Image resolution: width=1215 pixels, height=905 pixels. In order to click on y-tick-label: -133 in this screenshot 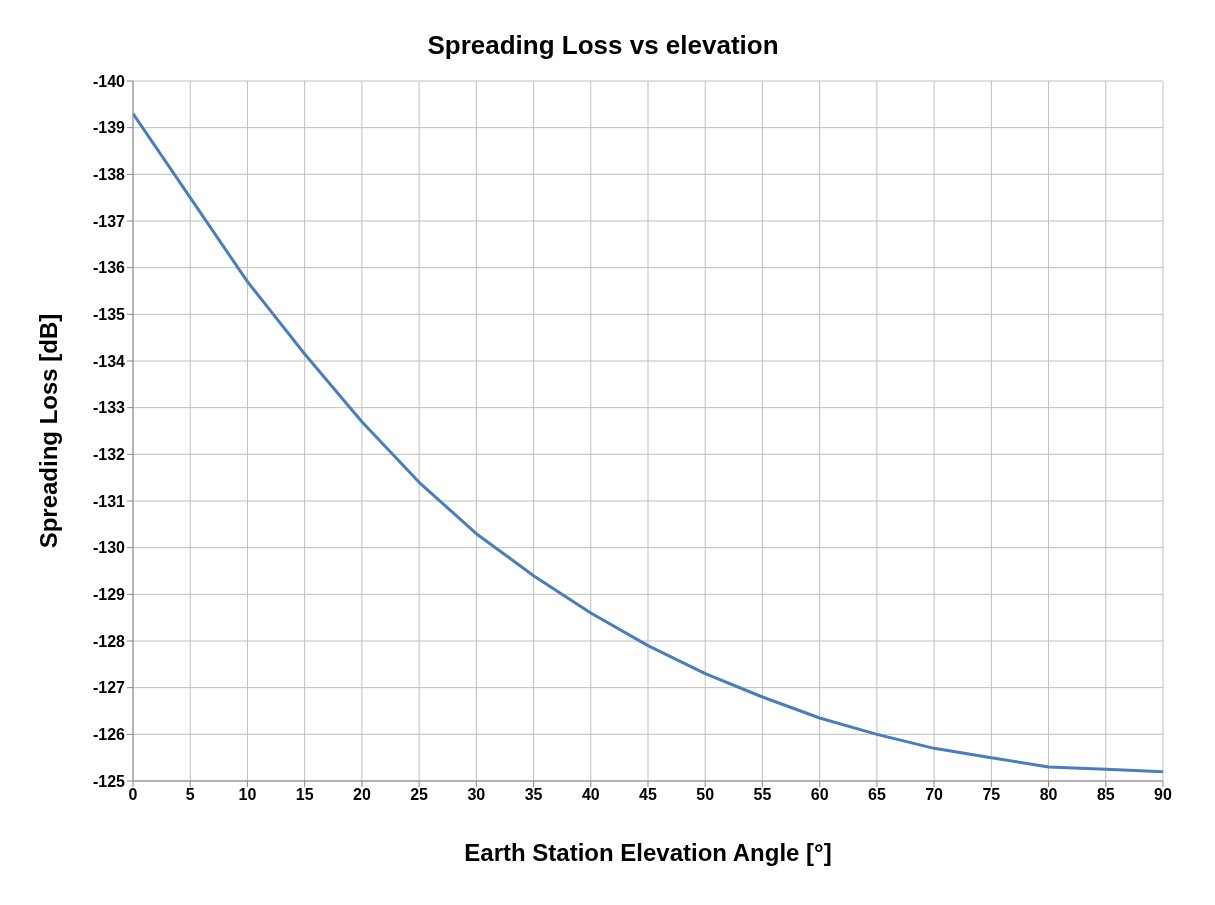, I will do `click(109, 408)`.